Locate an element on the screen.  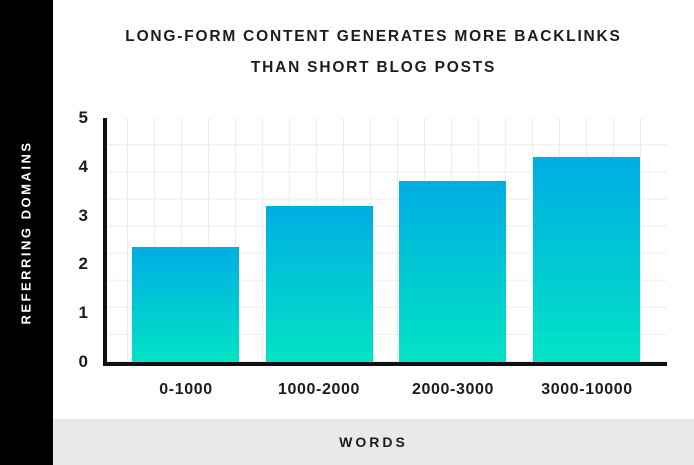
y-tick-label-5: 5 is located at coordinates (83, 117).